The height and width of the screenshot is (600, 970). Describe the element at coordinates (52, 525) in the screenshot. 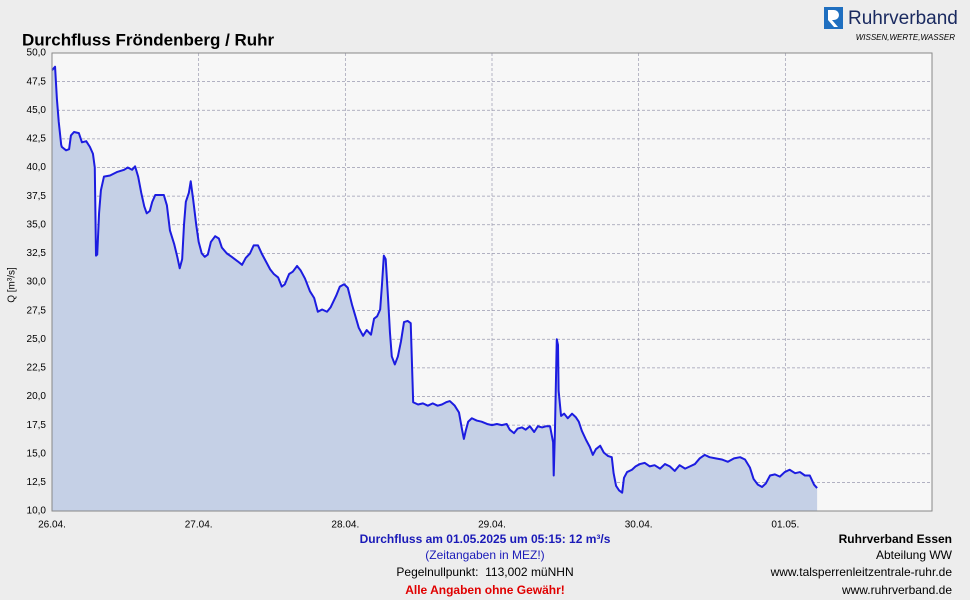

I see `x-tick-label: 26.04.` at that location.